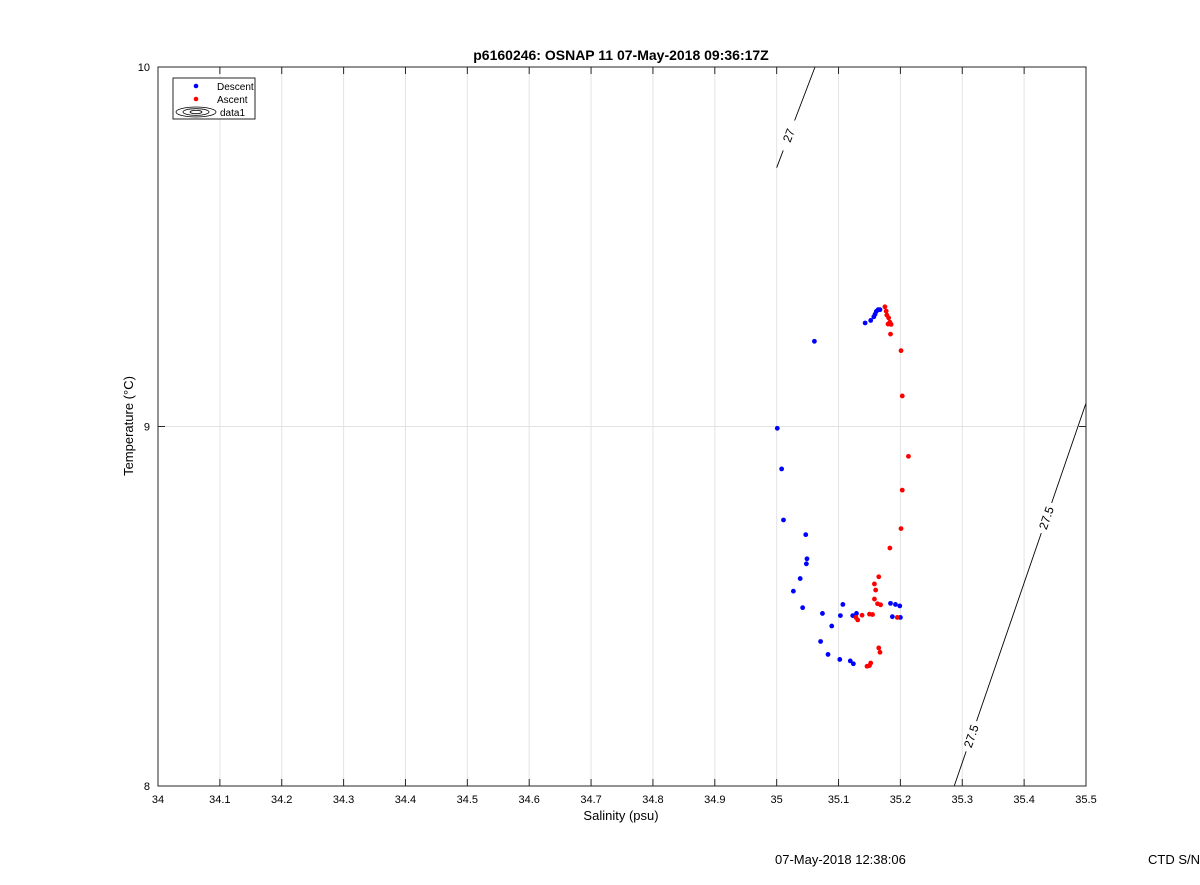  What do you see at coordinates (196, 86) in the screenshot?
I see `legend-descent-marker` at bounding box center [196, 86].